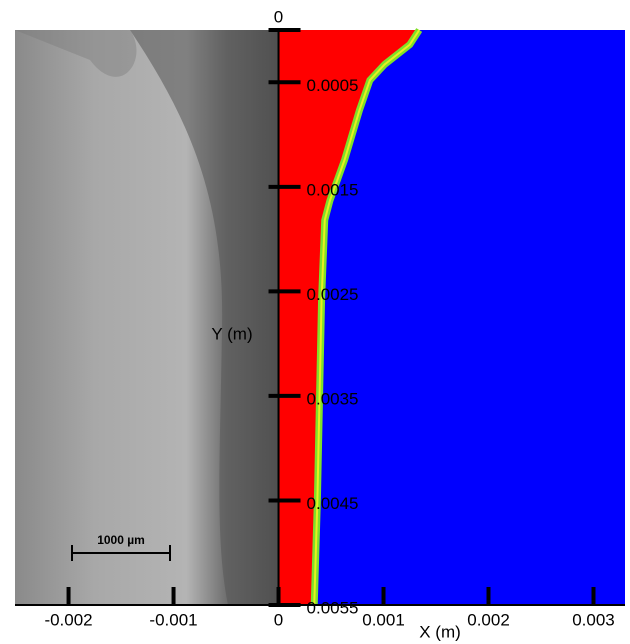 The image size is (630, 644). I want to click on scale-bar-label: 1000 µm, so click(121, 540).